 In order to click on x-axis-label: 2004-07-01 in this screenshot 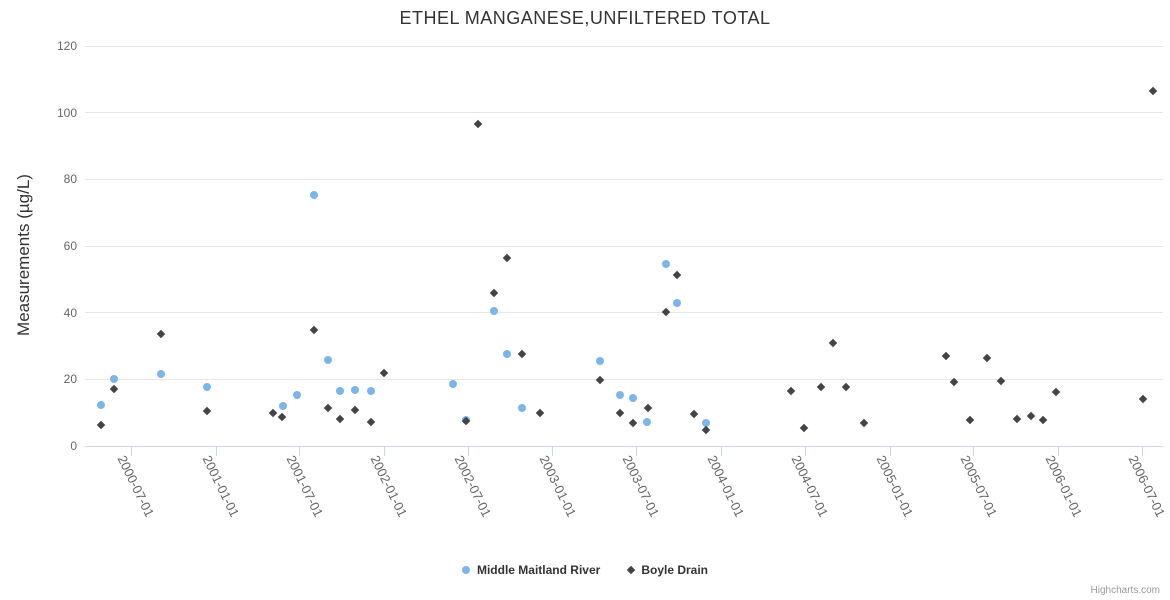, I will do `click(810, 486)`.